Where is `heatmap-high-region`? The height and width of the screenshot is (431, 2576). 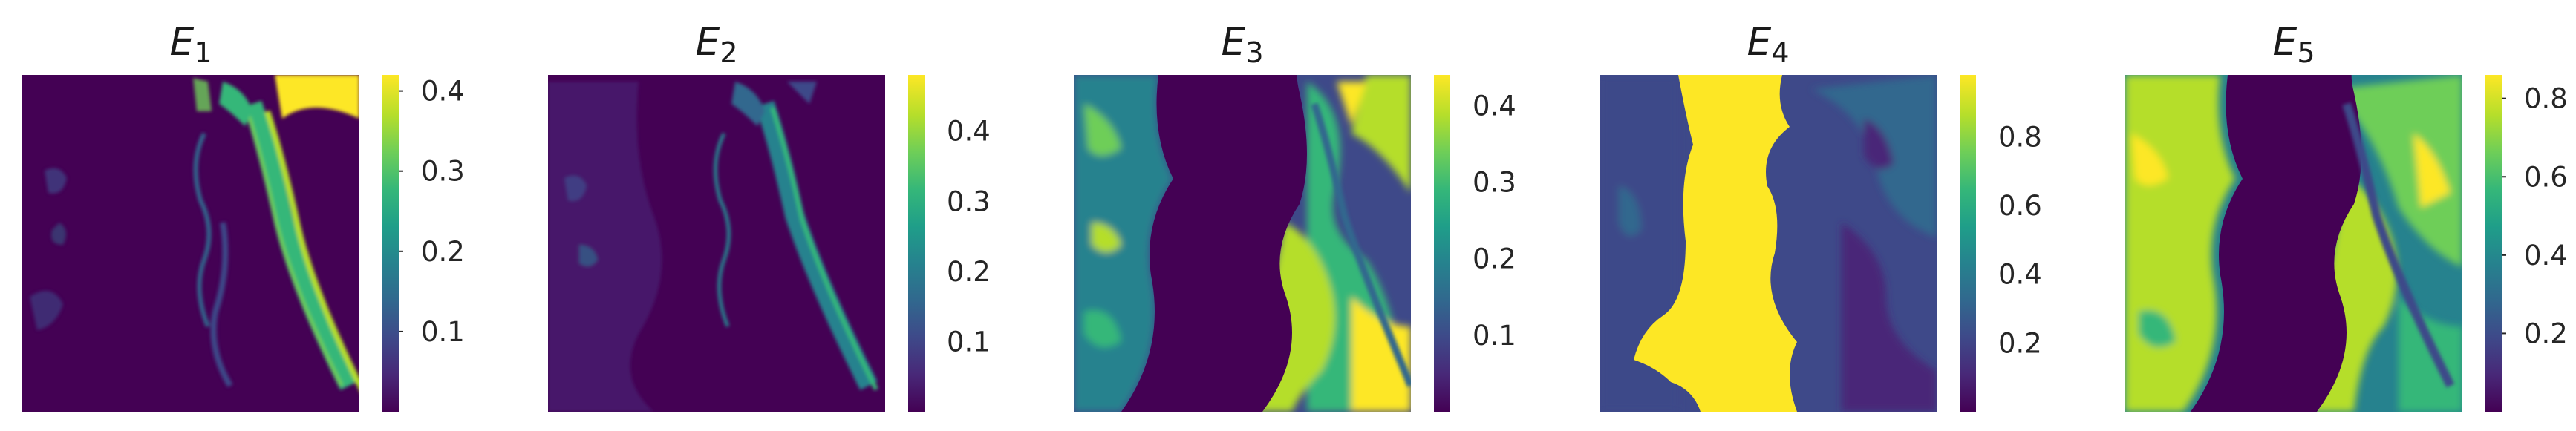
heatmap-high-region is located at coordinates (1715, 243).